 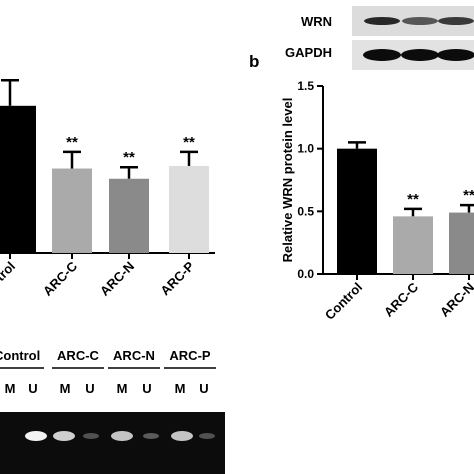 What do you see at coordinates (455, 300) in the screenshot?
I see `chart-b-tick-label: ARC-N` at bounding box center [455, 300].